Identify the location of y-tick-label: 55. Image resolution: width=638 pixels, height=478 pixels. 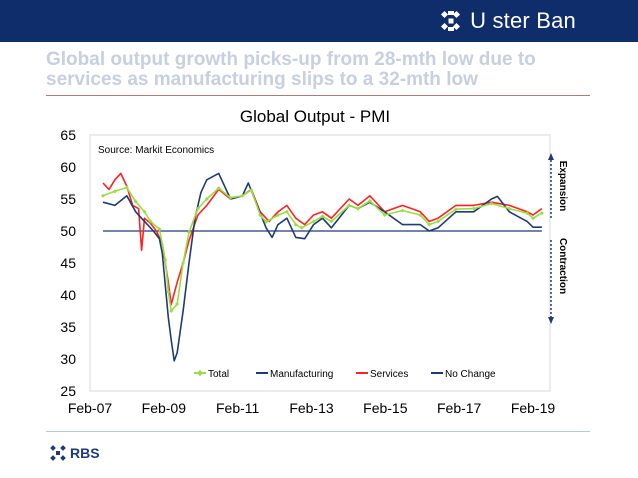
(68, 199).